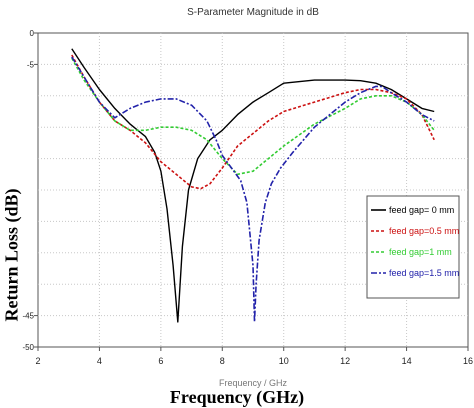 The height and width of the screenshot is (408, 474). Describe the element at coordinates (420, 252) in the screenshot. I see `legend-entry-2: feed gap=1 mm` at that location.